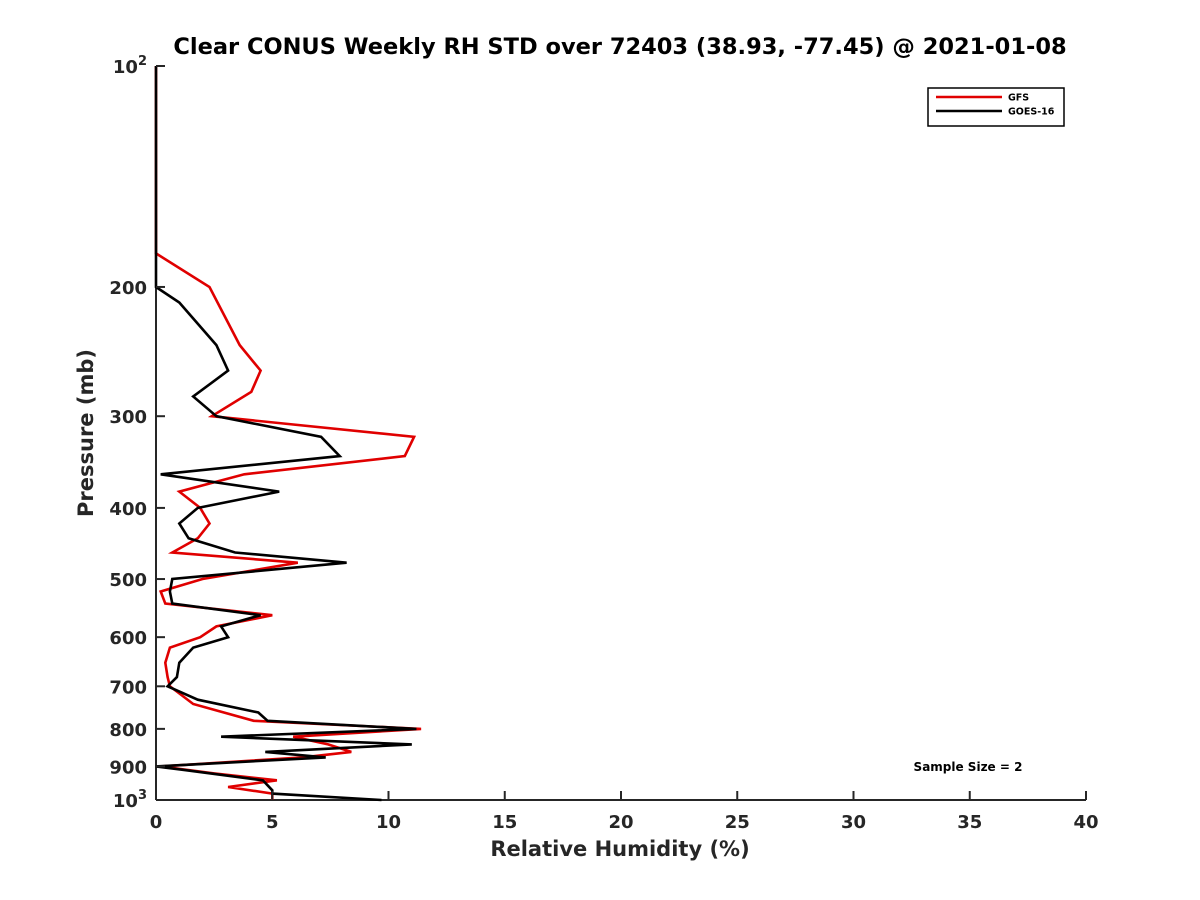 The width and height of the screenshot is (1200, 900). I want to click on x-tick-label: 20, so click(620, 822).